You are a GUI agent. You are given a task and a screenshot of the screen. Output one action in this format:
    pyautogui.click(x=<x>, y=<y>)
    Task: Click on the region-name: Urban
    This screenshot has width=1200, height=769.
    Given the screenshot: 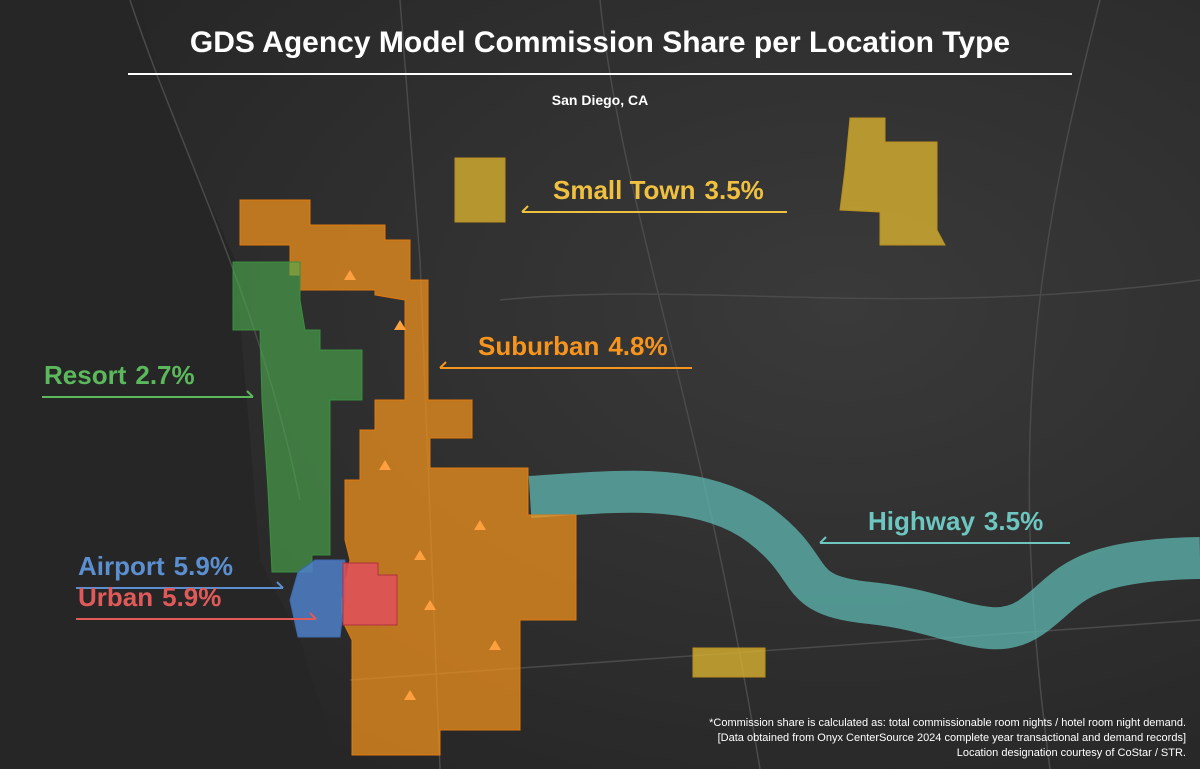 What is the action you would take?
    pyautogui.click(x=115, y=597)
    